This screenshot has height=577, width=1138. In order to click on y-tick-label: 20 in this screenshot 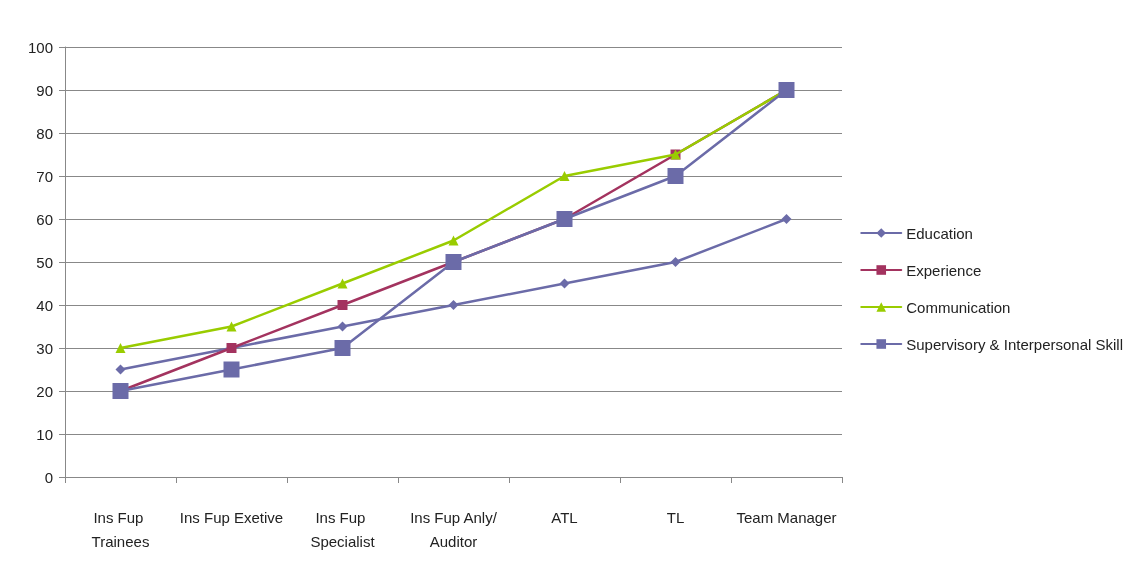, I will do `click(44, 391)`.